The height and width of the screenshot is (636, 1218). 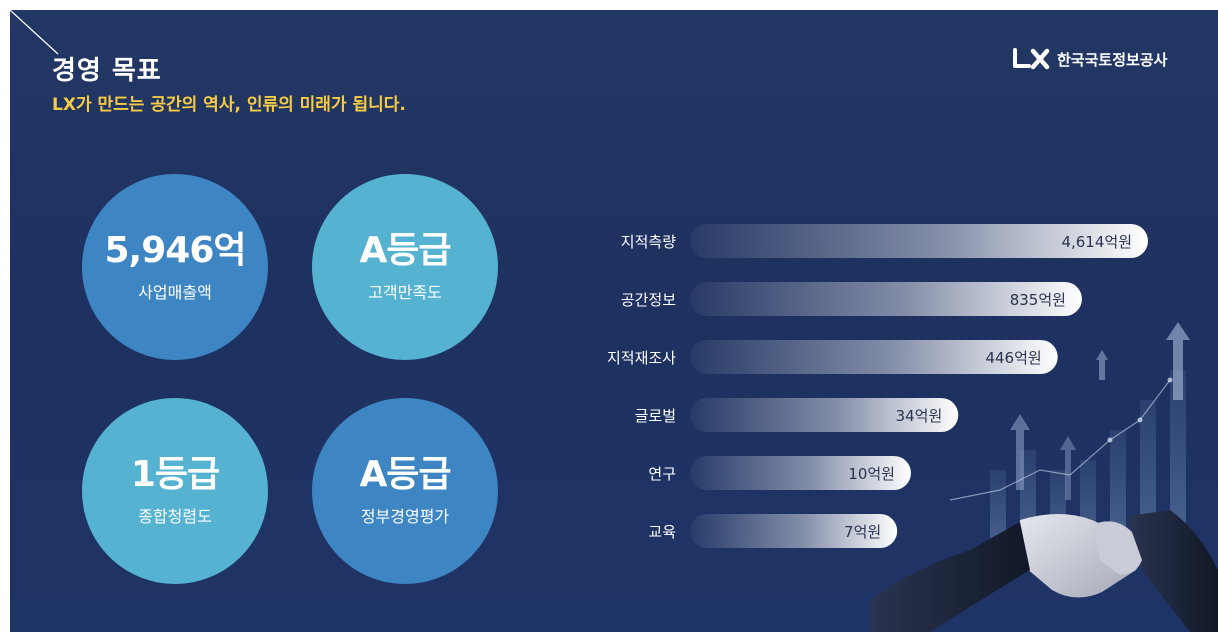 I want to click on value-label: 835억원, so click(x=1038, y=300).